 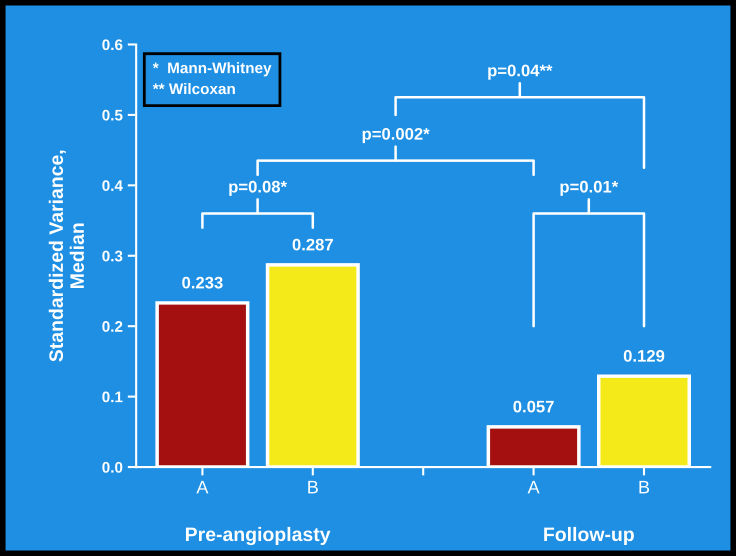 I want to click on annotation: * Mann-Whitney ** Wilcoxan, so click(x=212, y=78).